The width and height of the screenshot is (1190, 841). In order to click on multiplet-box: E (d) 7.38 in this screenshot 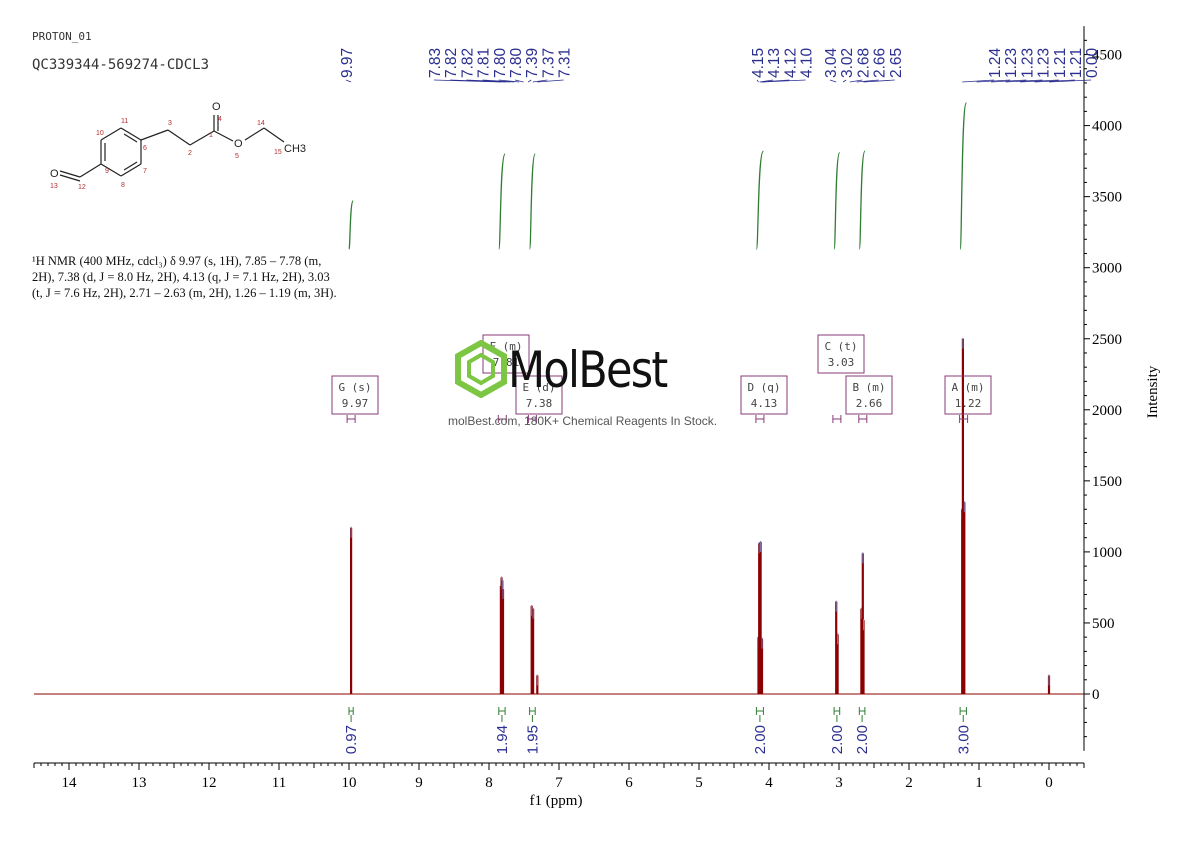, I will do `click(539, 395)`.